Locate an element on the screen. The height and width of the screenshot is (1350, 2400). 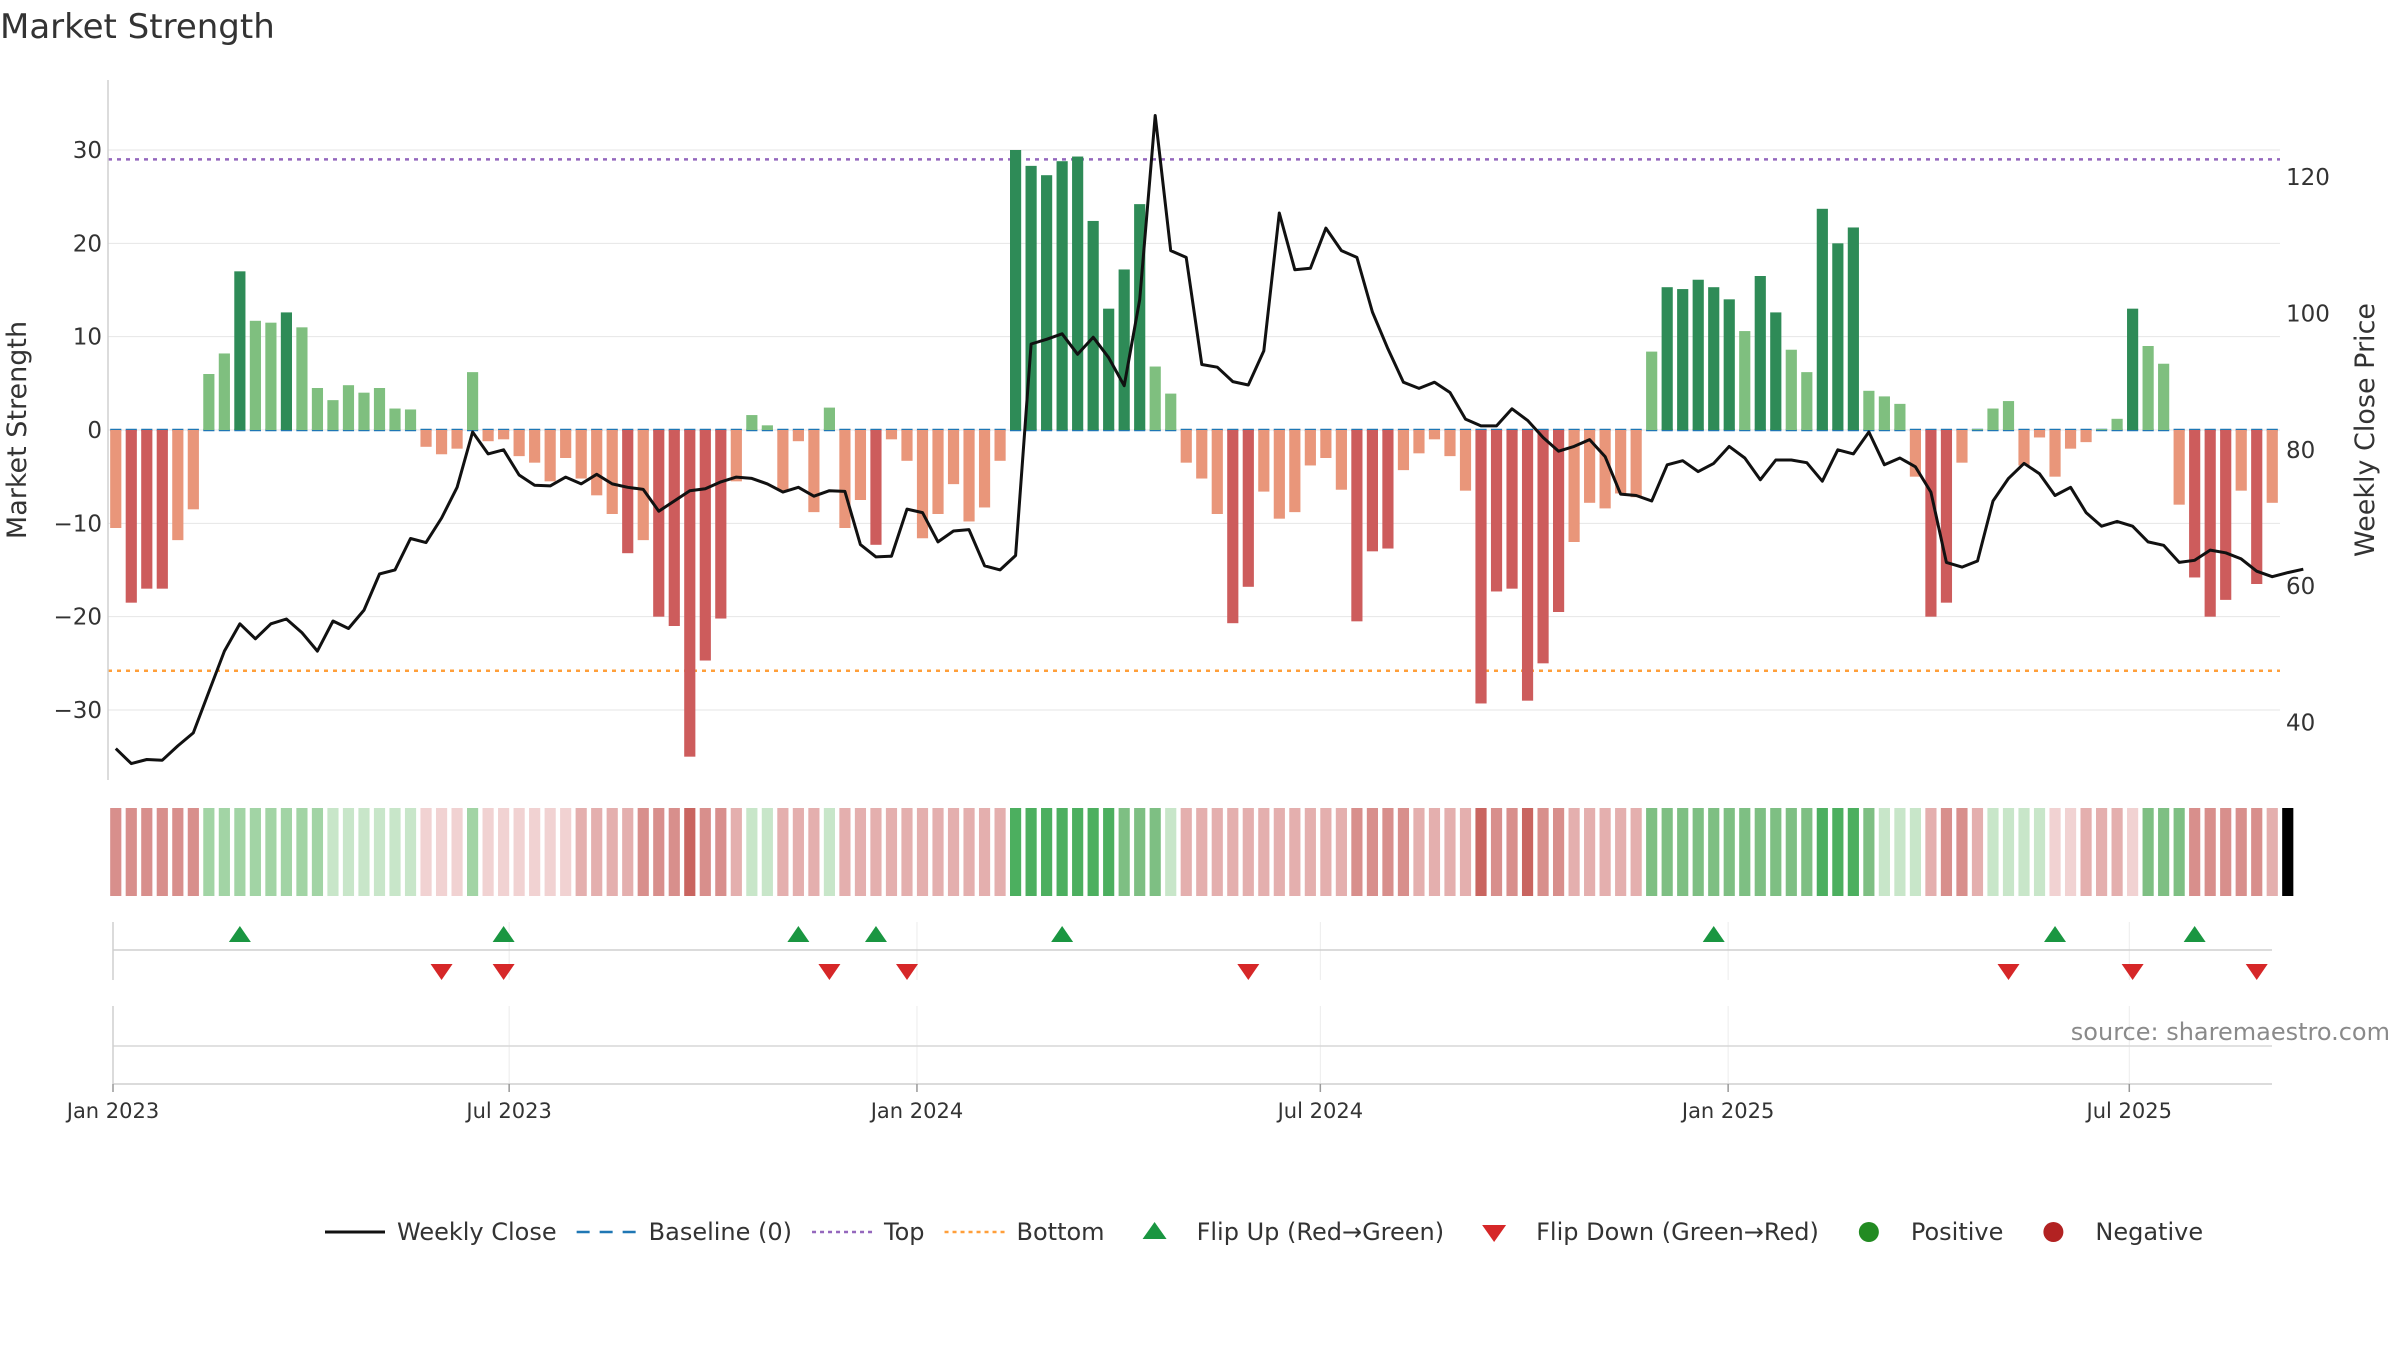
y-tick-right: 120 is located at coordinates (2308, 178).